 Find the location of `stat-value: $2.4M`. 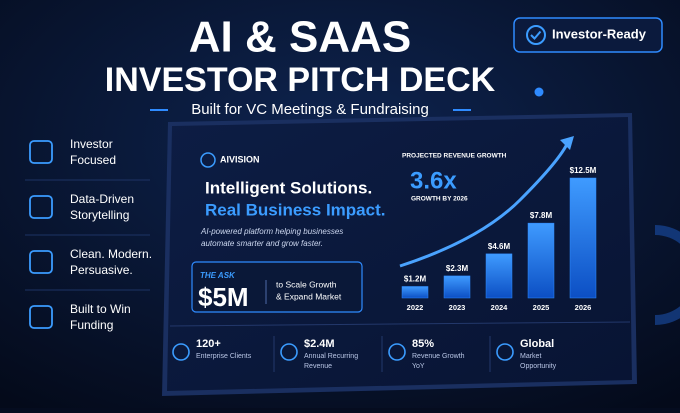

stat-value: $2.4M is located at coordinates (319, 344).